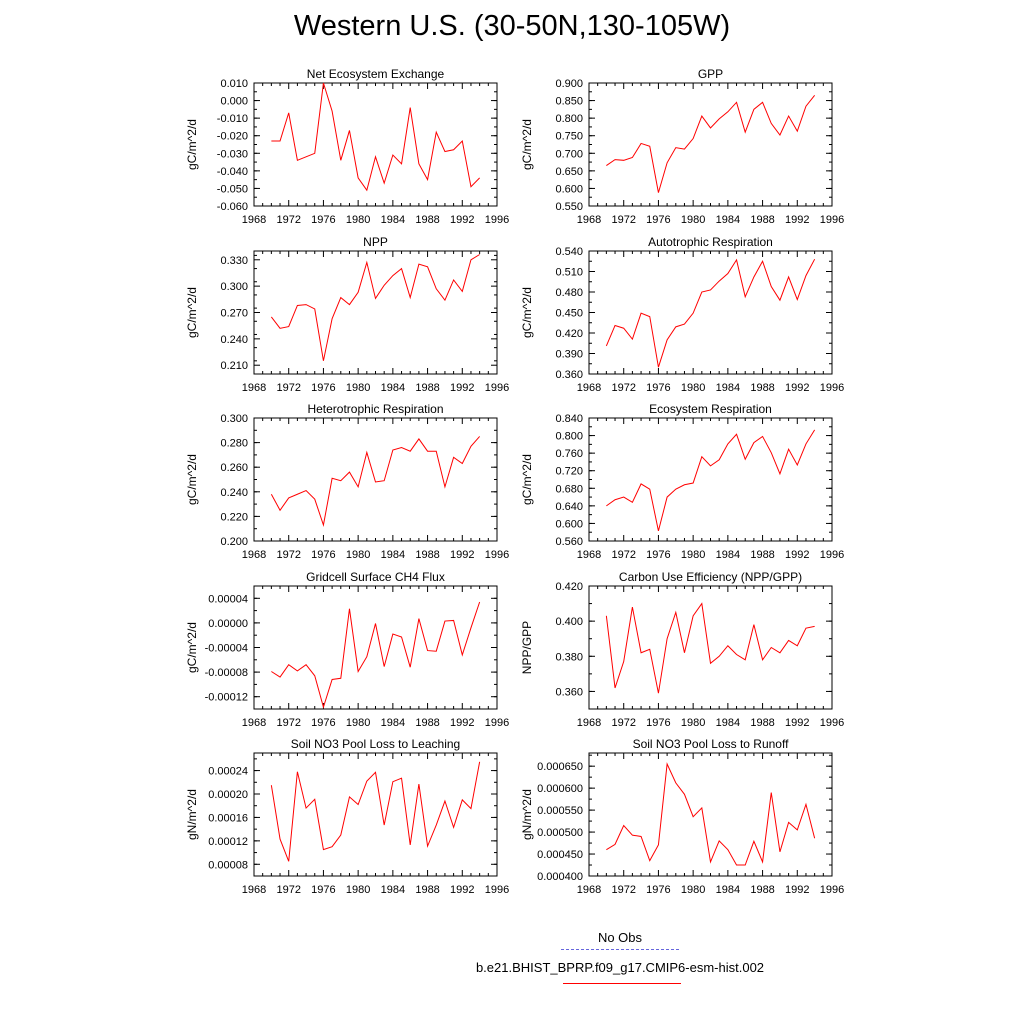 The image size is (1024, 1024). Describe the element at coordinates (623, 388) in the screenshot. I see `chart-autotrophic-respiration-xtick-label: 1972` at that location.